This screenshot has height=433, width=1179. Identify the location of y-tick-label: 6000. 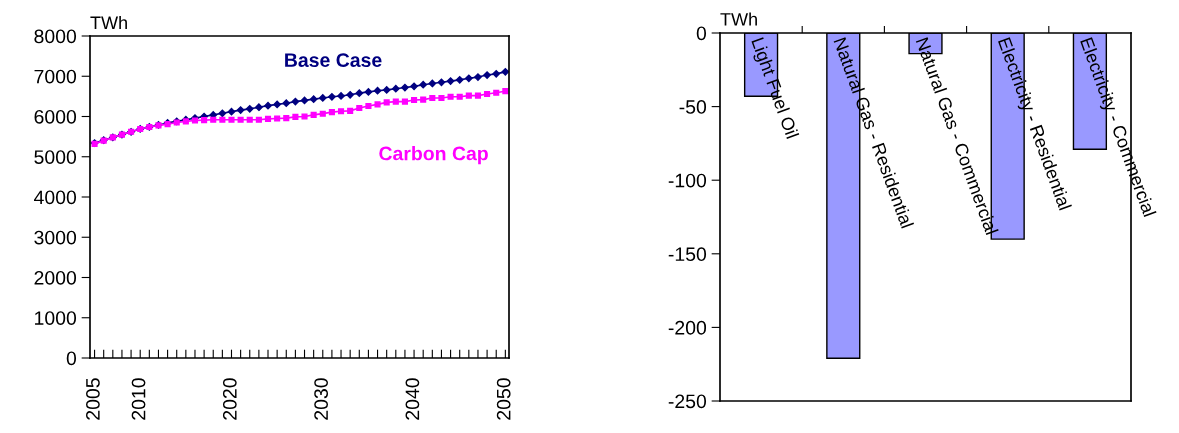
(55, 116).